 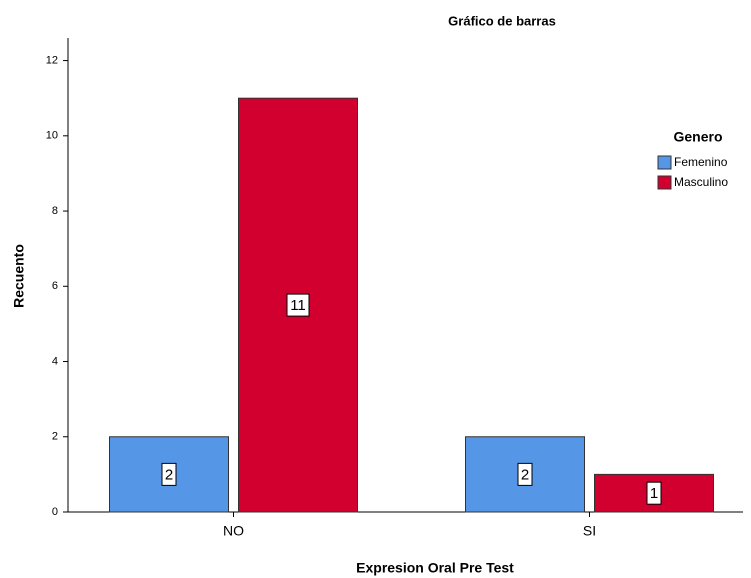 What do you see at coordinates (701, 162) in the screenshot?
I see `legend-label: Femenino` at bounding box center [701, 162].